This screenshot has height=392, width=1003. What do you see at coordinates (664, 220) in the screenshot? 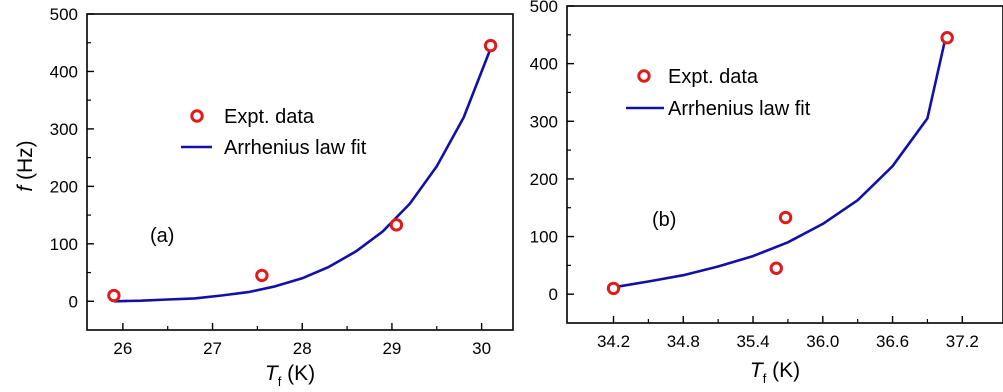
I see `panel-label: (b)` at bounding box center [664, 220].